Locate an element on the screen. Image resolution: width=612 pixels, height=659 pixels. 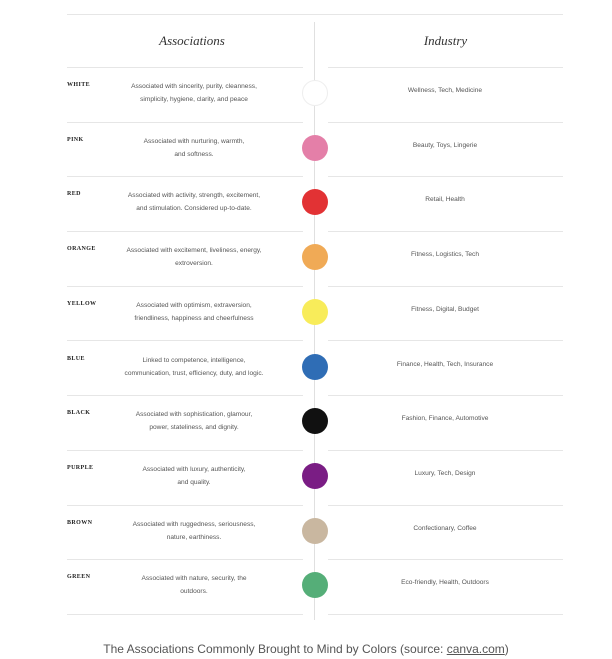
associations-line: Associated with nature, security, the is located at coordinates (194, 579).